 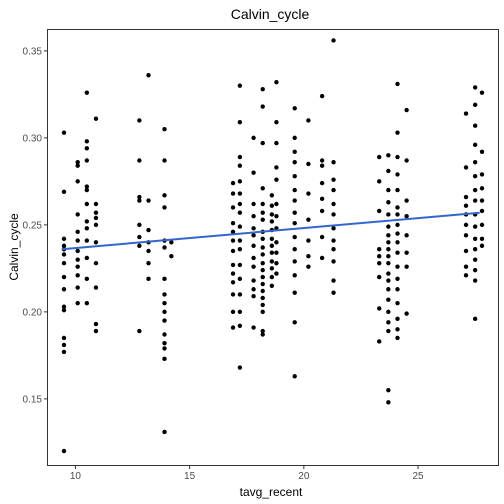 I want to click on chart-title: Calvin_cycle, so click(x=270, y=14).